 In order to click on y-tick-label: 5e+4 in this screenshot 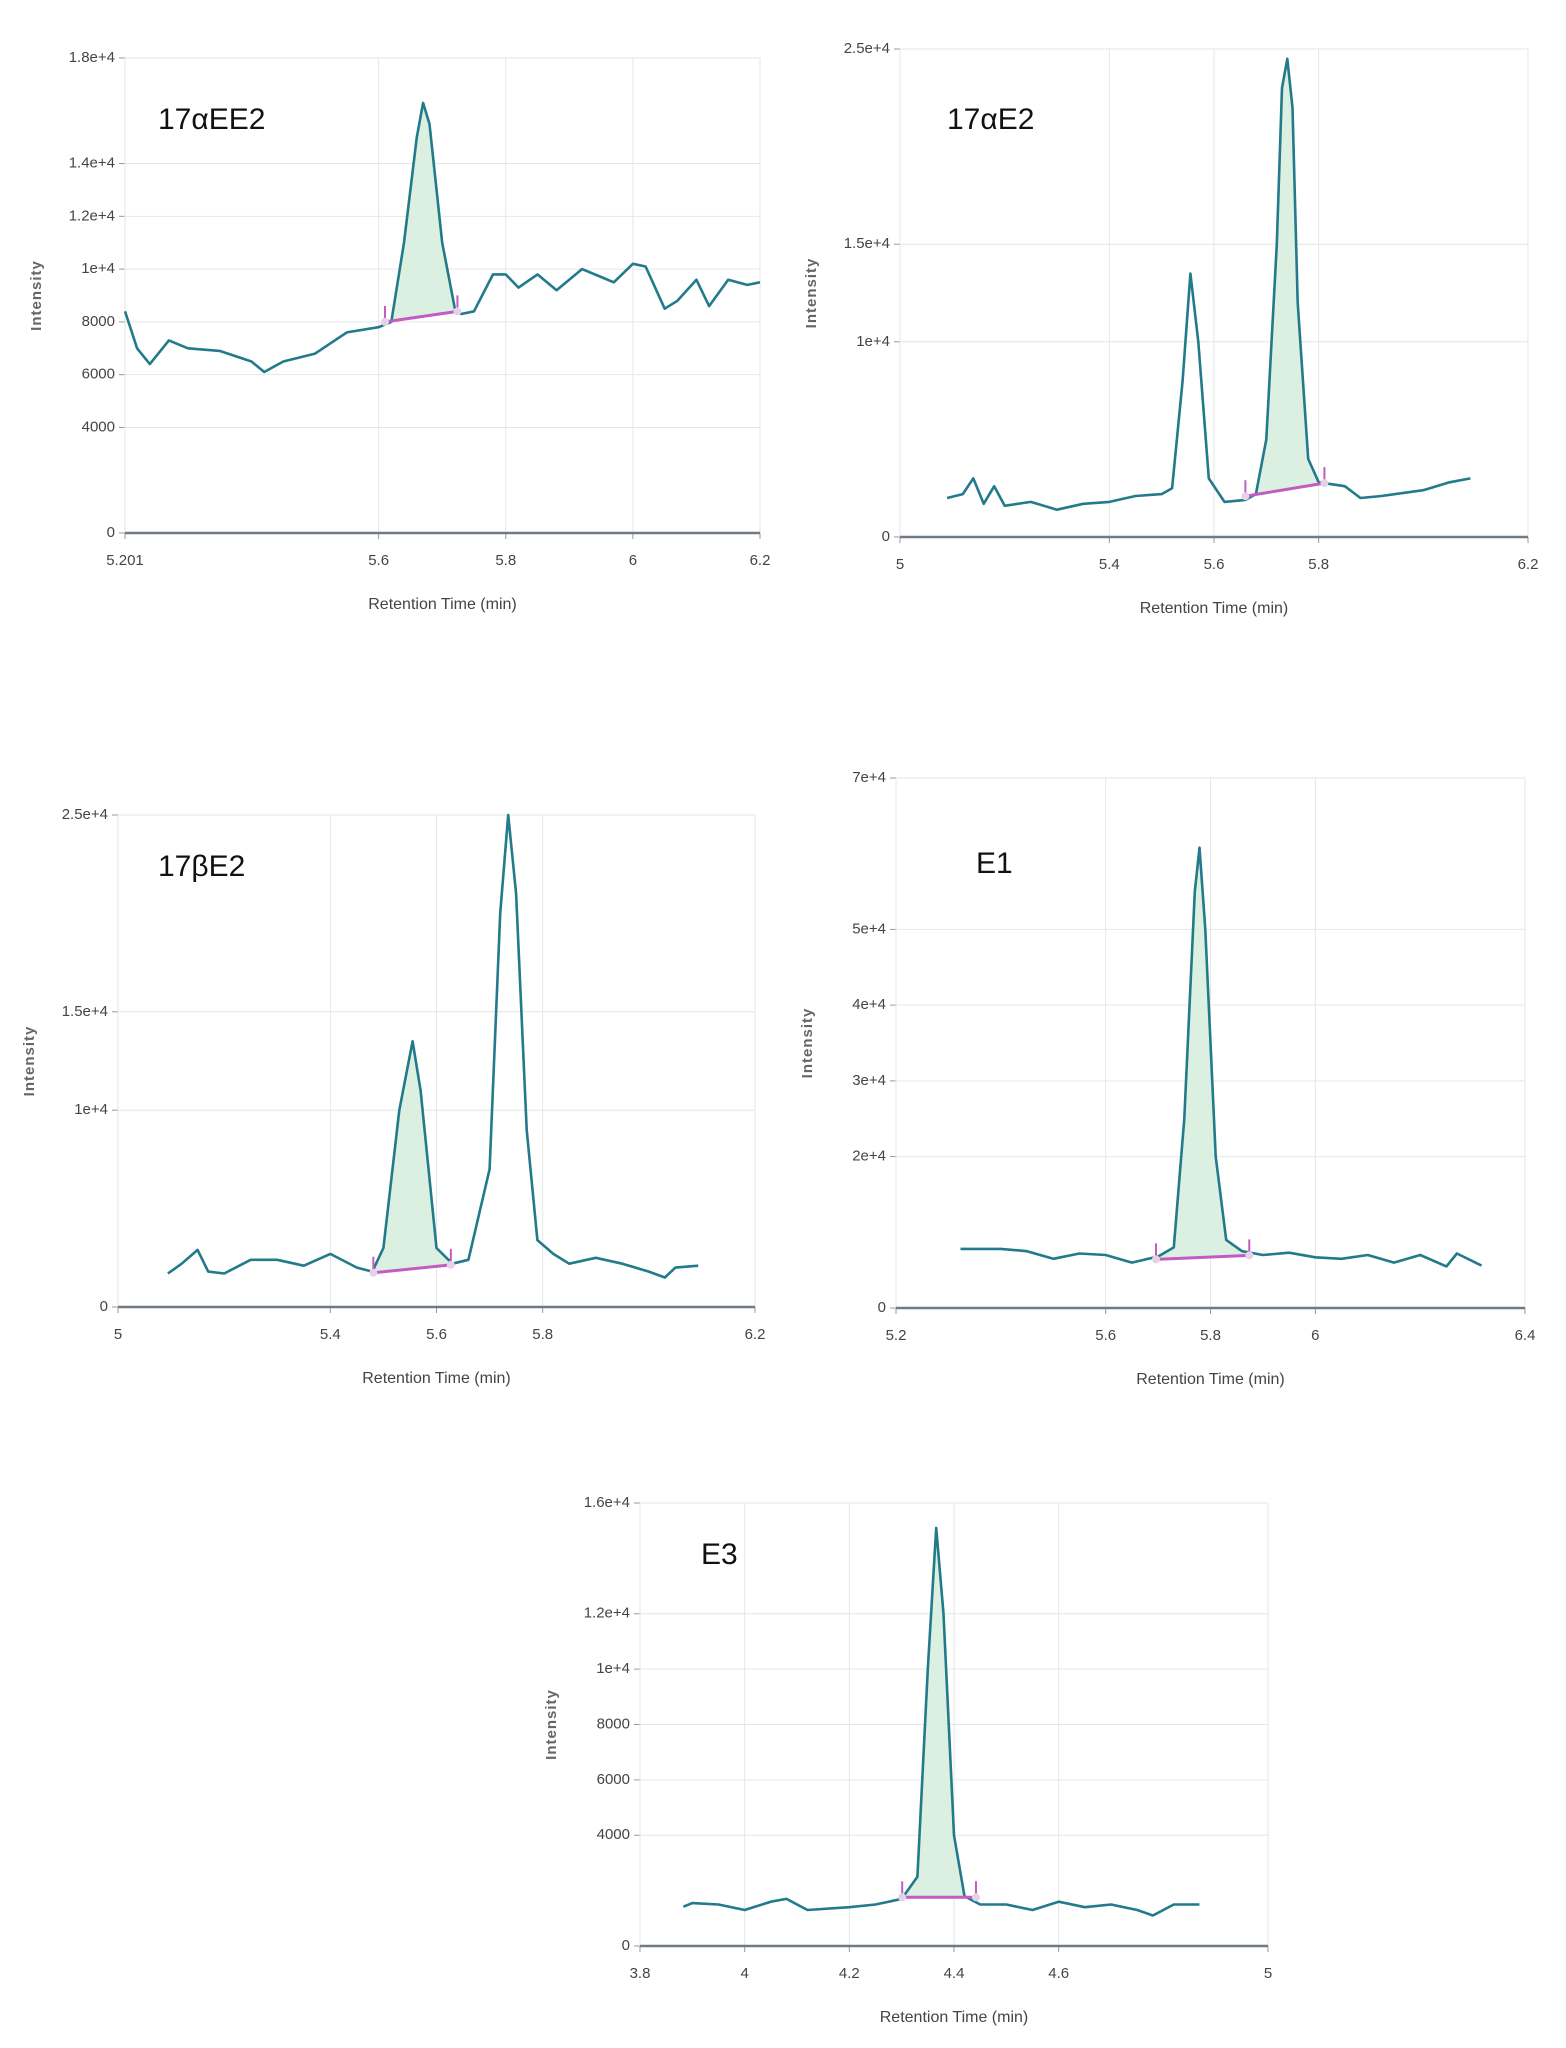, I will do `click(869, 928)`.